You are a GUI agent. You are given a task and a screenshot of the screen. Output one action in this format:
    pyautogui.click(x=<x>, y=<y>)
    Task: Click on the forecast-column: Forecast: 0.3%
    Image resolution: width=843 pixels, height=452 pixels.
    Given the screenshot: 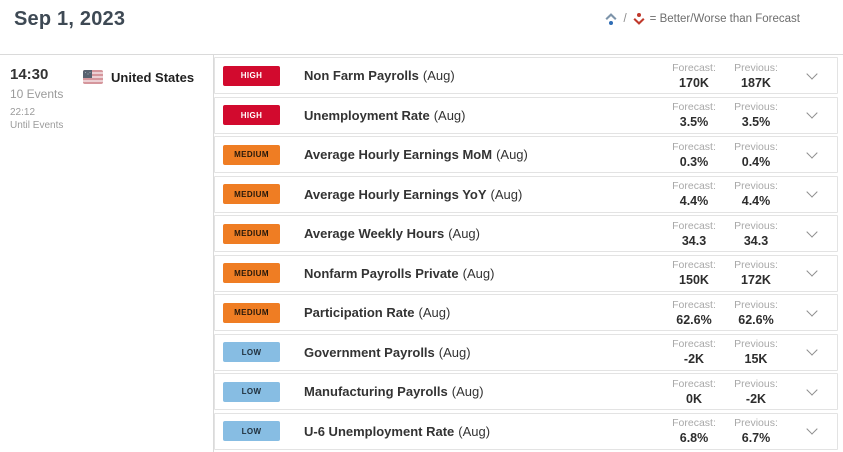 What is the action you would take?
    pyautogui.click(x=694, y=155)
    